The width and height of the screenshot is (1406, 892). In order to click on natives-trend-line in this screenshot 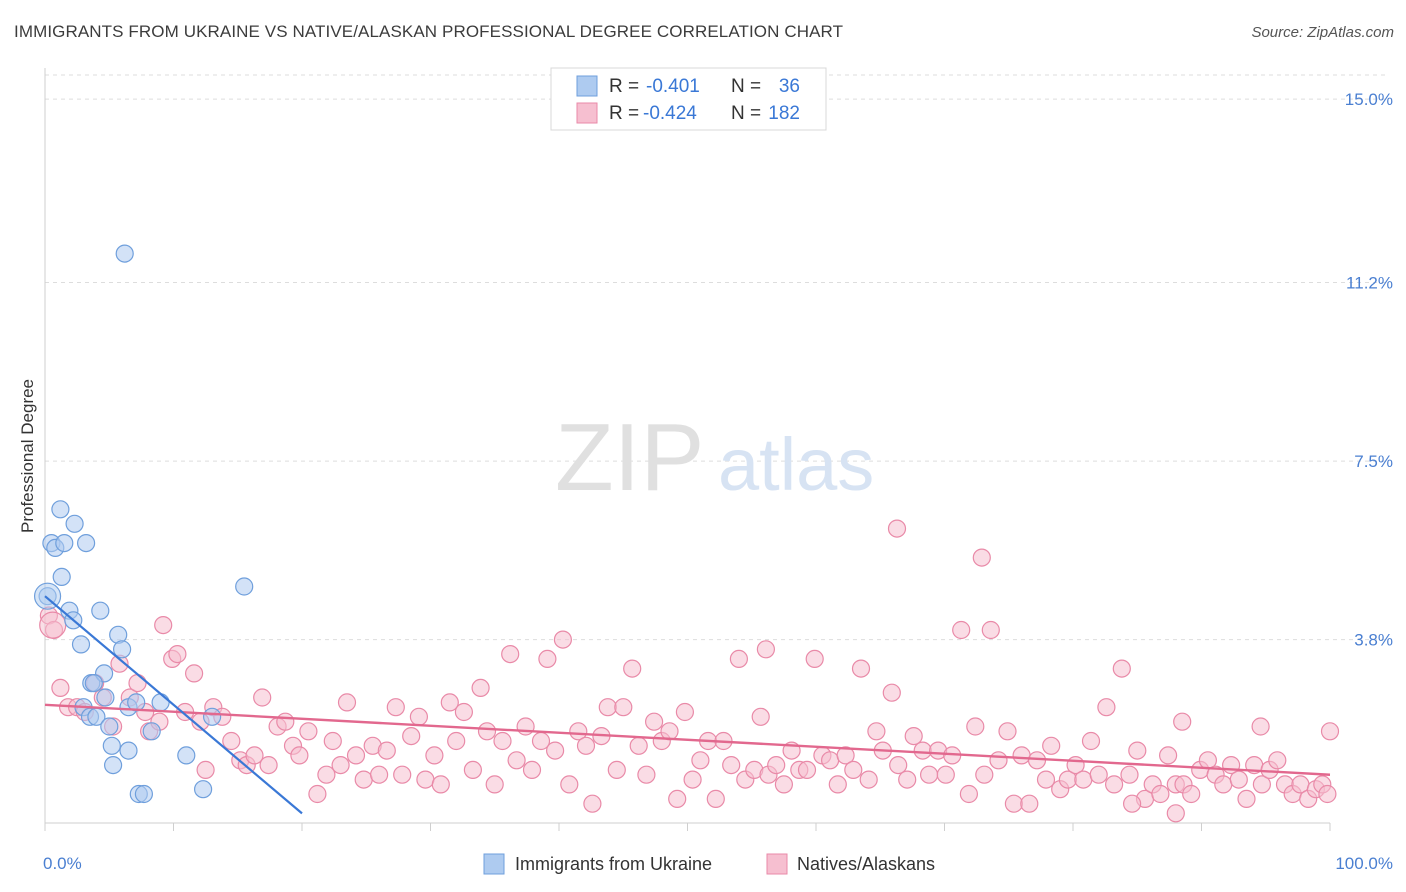, I will do `click(687, 739)`.